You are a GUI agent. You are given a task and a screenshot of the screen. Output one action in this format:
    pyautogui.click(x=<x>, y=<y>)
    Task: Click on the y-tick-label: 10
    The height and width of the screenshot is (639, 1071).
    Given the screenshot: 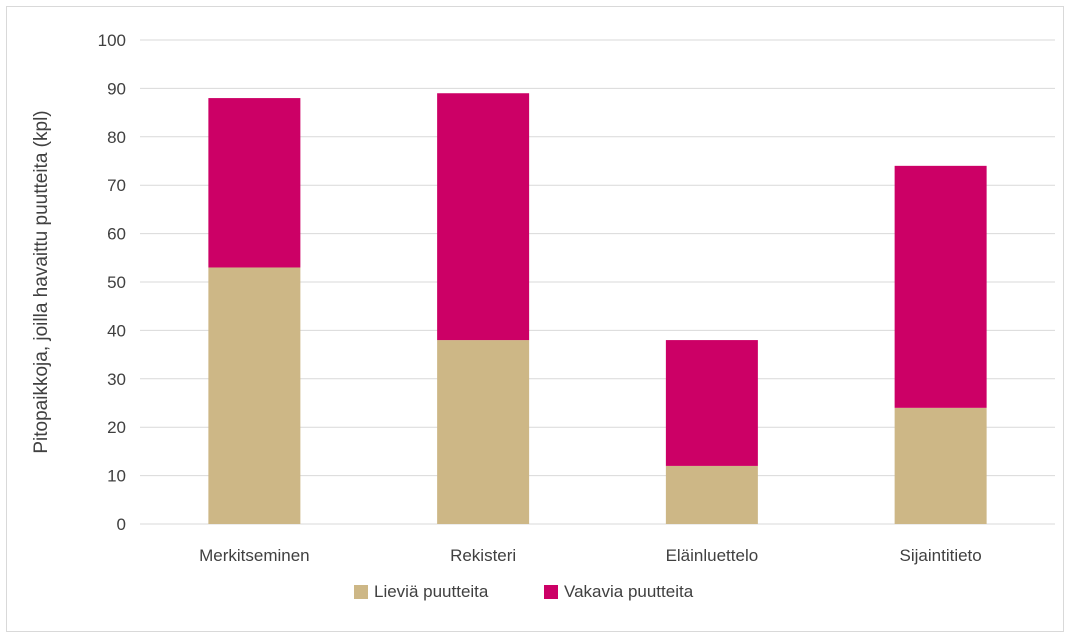 What is the action you would take?
    pyautogui.click(x=116, y=476)
    